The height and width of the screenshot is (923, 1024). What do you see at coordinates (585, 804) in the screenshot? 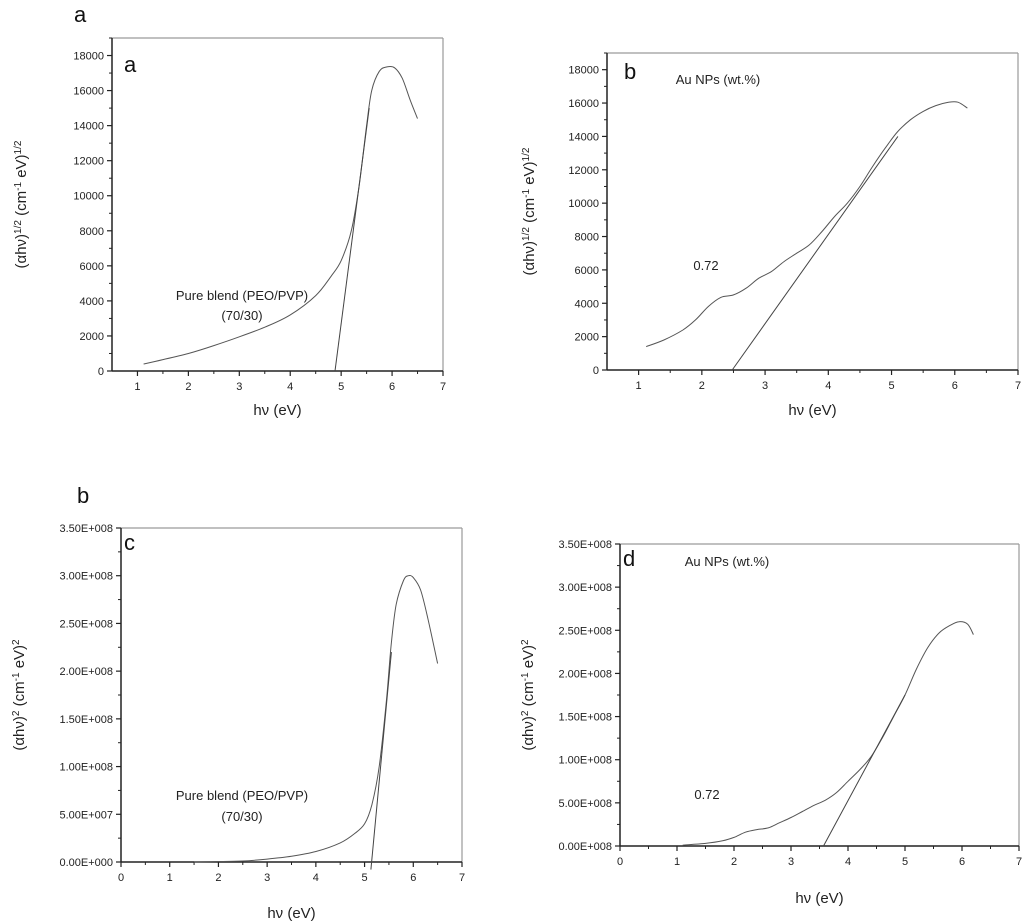
I see `y-tick-label: 5.00E+008` at bounding box center [585, 804].